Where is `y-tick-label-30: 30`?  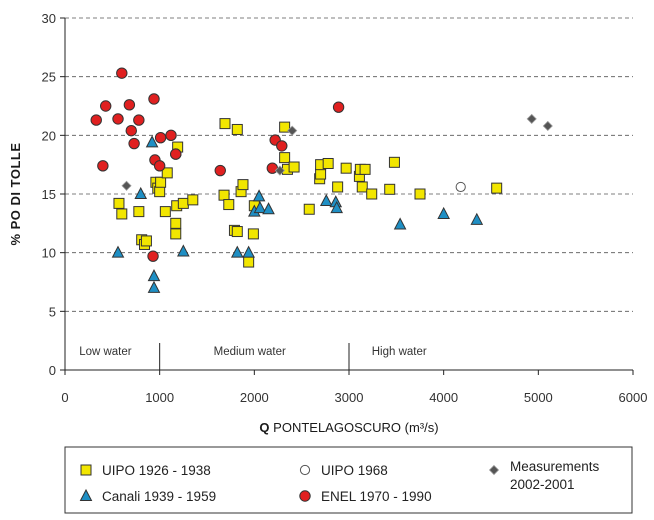
y-tick-label-30: 30 is located at coordinates (49, 18).